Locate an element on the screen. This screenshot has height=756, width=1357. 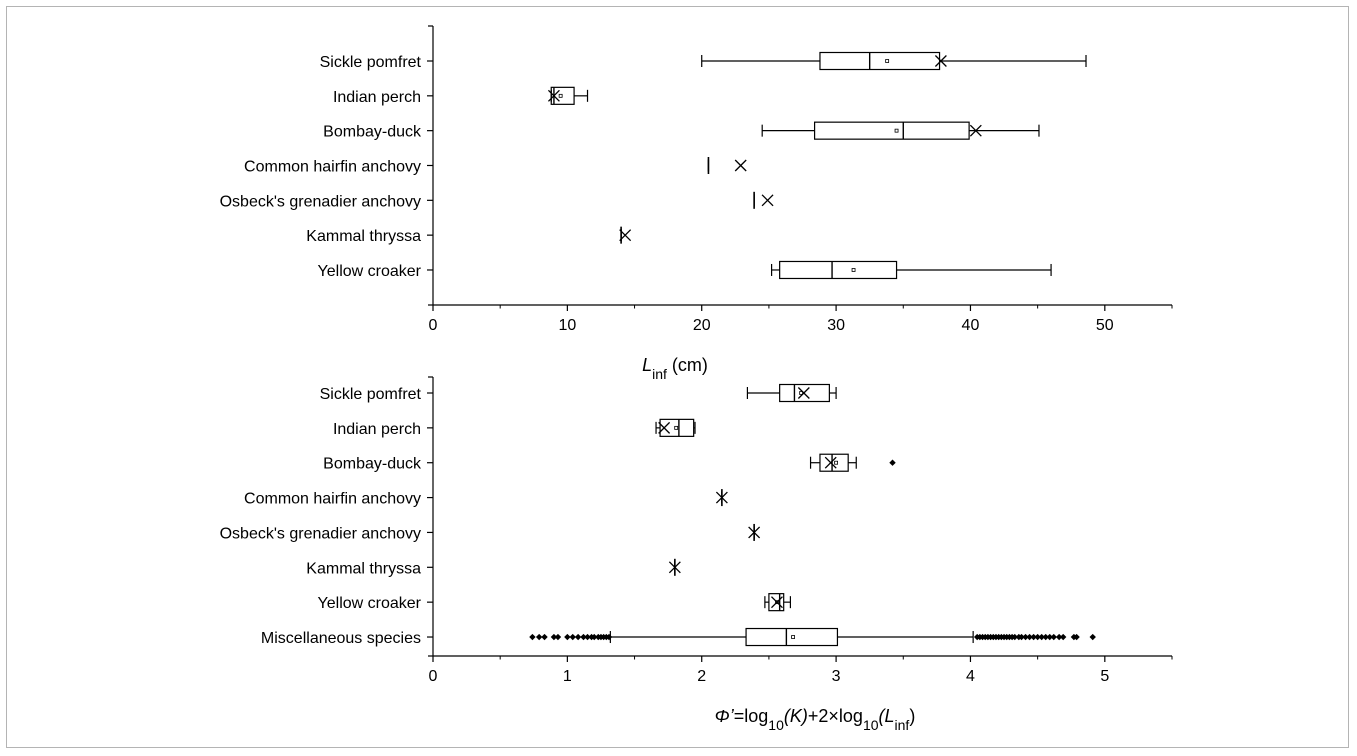
x-label-top-tail: (cm) is located at coordinates (687, 365).